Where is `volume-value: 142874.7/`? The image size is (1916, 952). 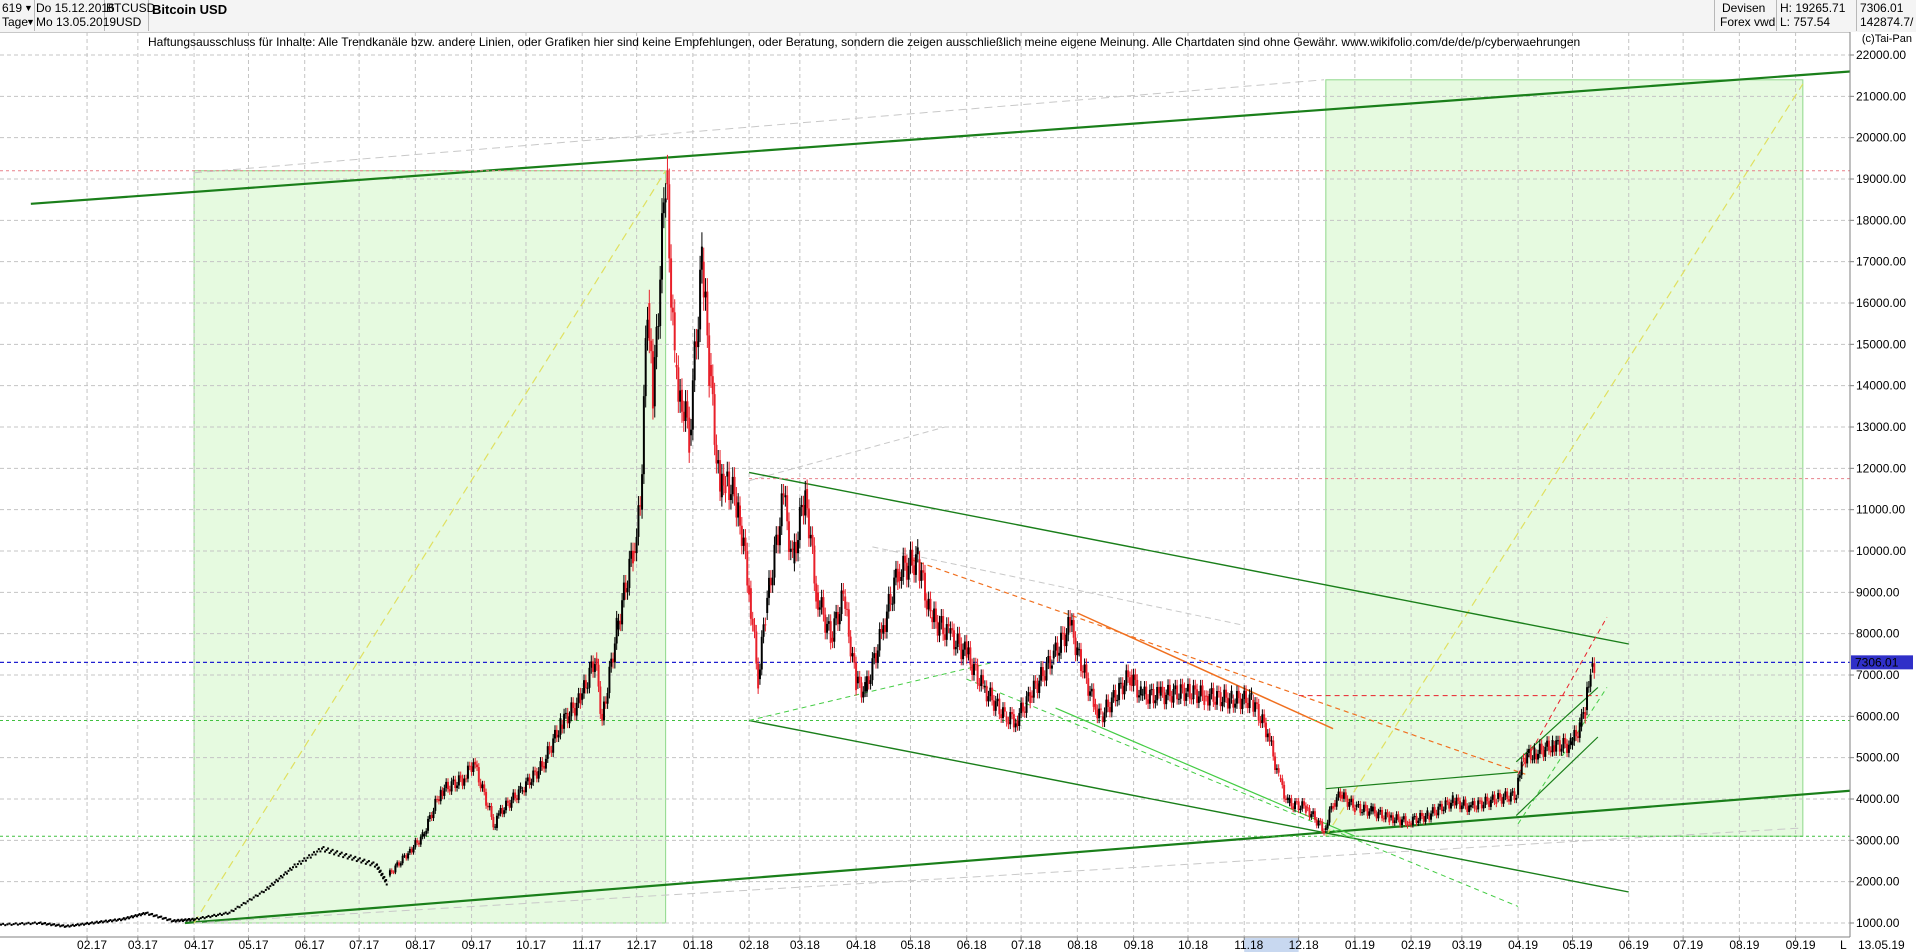 volume-value: 142874.7/ is located at coordinates (1887, 22).